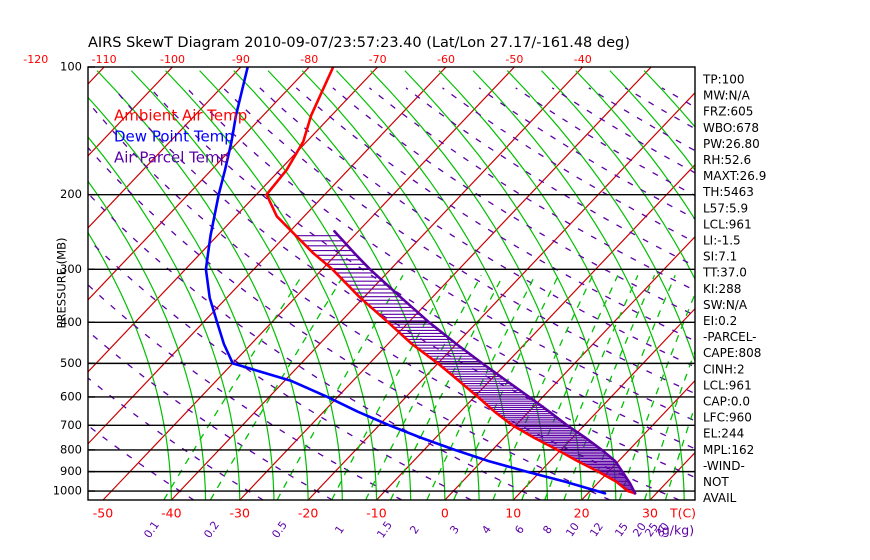  Describe the element at coordinates (171, 158) in the screenshot. I see `legend-item-3: Air Parcel Temp` at that location.